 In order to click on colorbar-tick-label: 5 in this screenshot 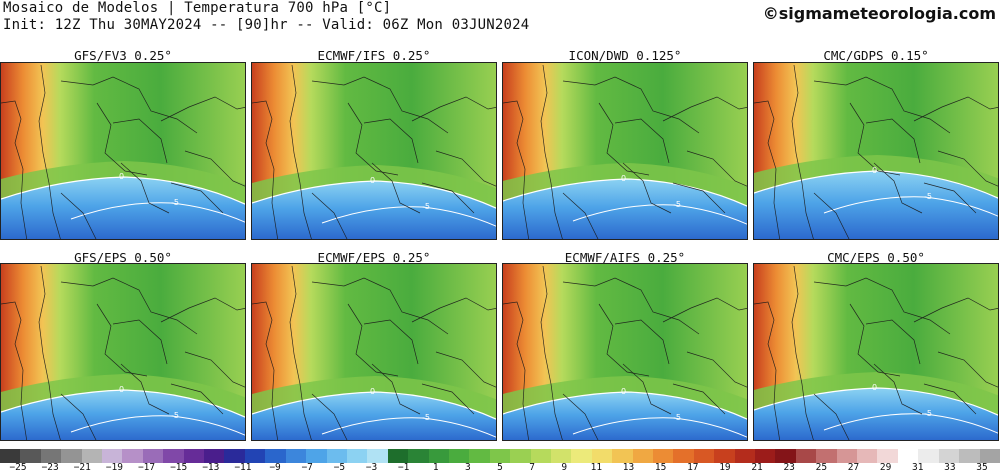, I will do `click(500, 467)`.